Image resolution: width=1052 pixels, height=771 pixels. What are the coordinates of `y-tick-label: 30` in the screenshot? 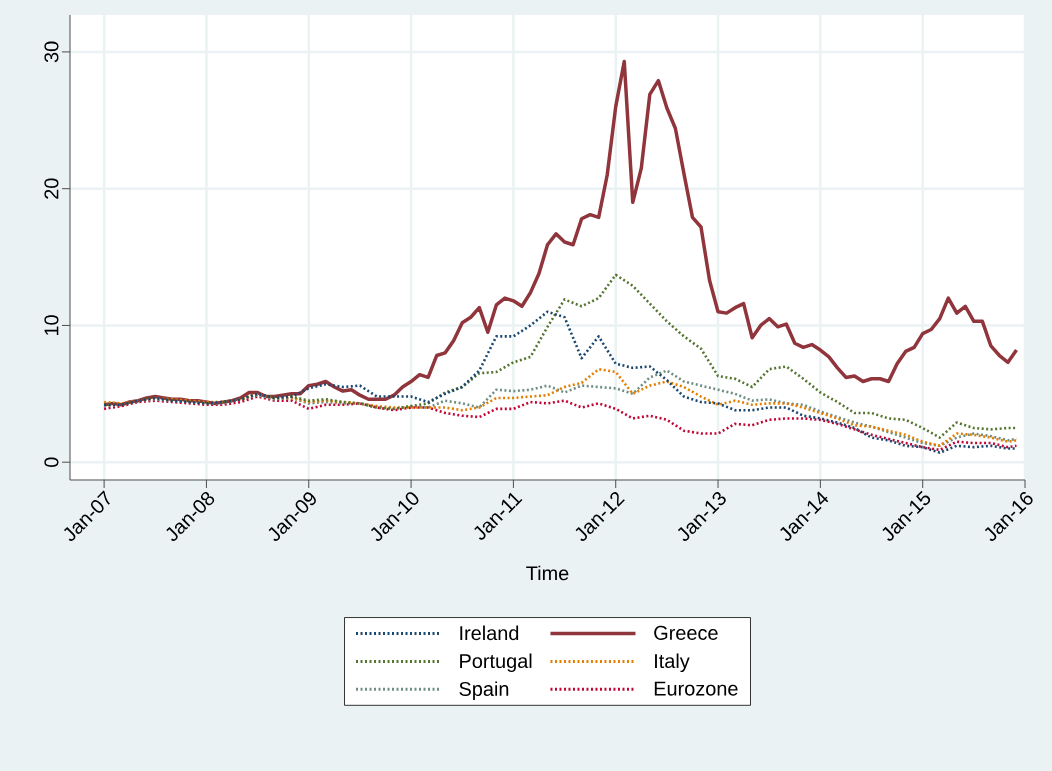 It's located at (51, 52).